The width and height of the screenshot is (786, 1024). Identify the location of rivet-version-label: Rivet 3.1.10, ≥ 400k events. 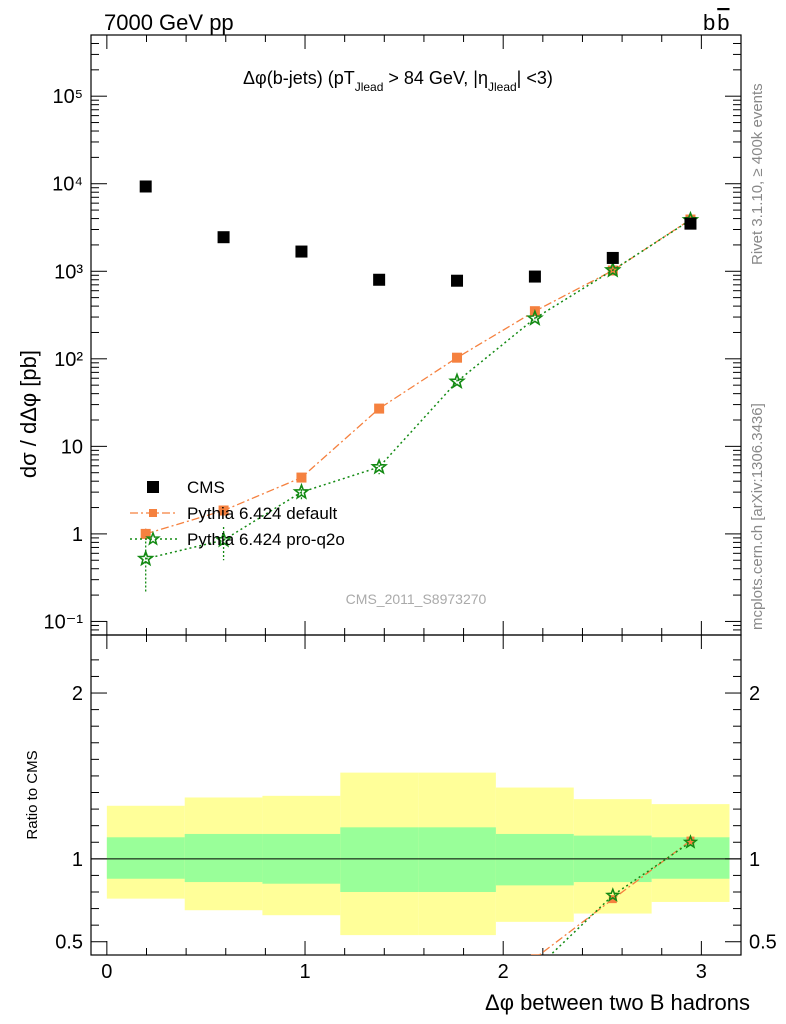
(757, 174).